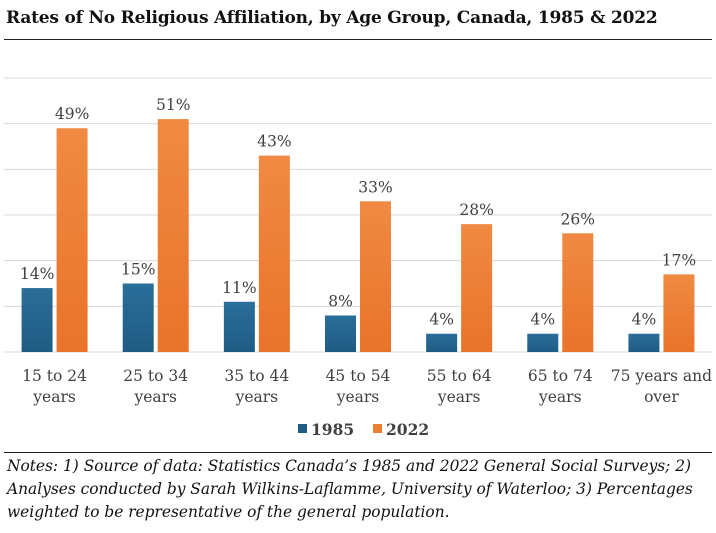 The width and height of the screenshot is (716, 533). I want to click on data-label-1985-6: 4%, so click(644, 320).